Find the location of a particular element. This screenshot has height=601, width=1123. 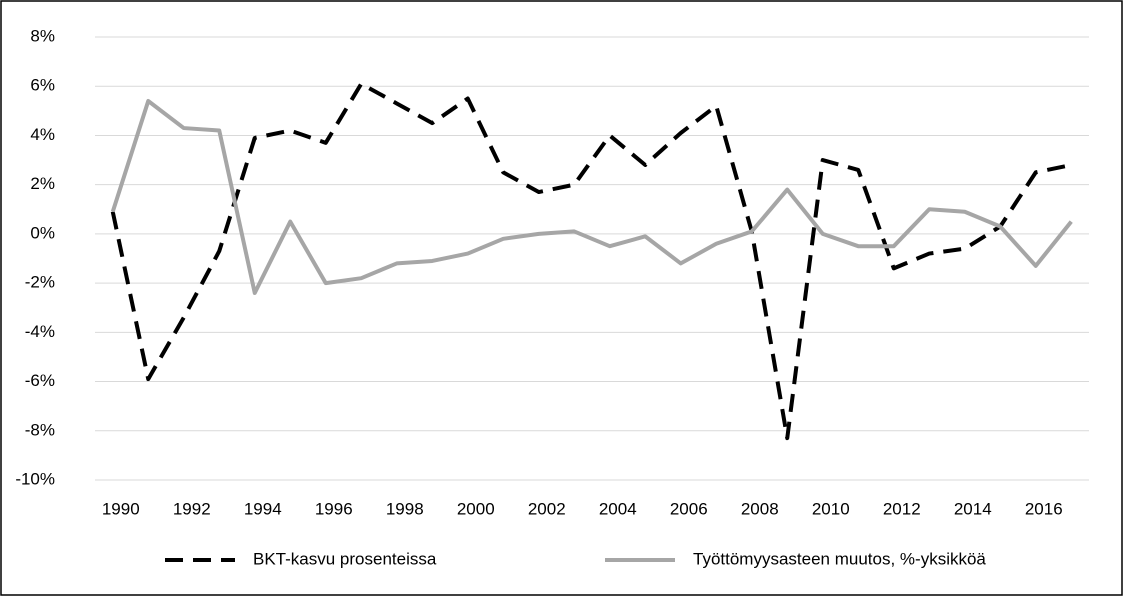

x-tick-label: 2004 is located at coordinates (618, 508).